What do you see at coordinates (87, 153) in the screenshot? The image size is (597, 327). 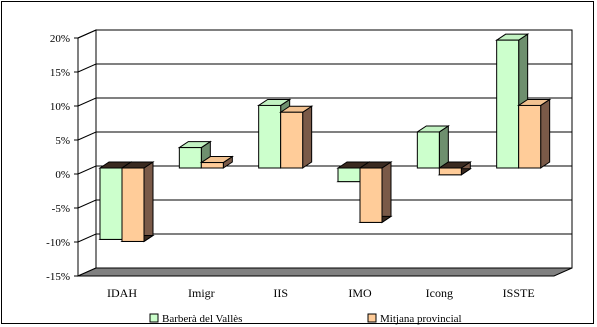 I see `side-wall` at bounding box center [87, 153].